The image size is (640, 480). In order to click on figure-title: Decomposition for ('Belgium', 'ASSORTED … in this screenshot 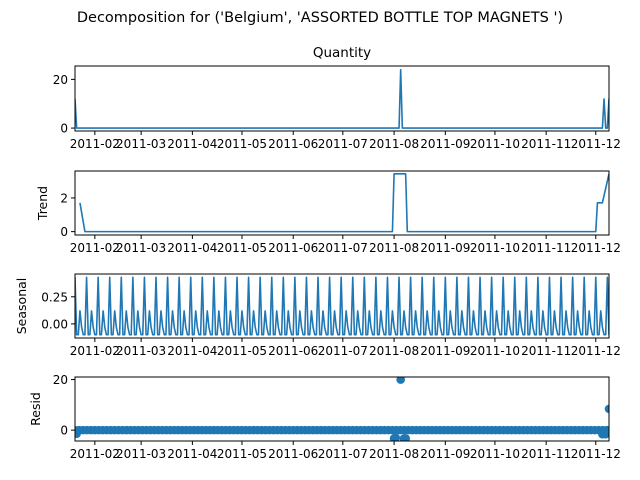, I will do `click(320, 18)`.